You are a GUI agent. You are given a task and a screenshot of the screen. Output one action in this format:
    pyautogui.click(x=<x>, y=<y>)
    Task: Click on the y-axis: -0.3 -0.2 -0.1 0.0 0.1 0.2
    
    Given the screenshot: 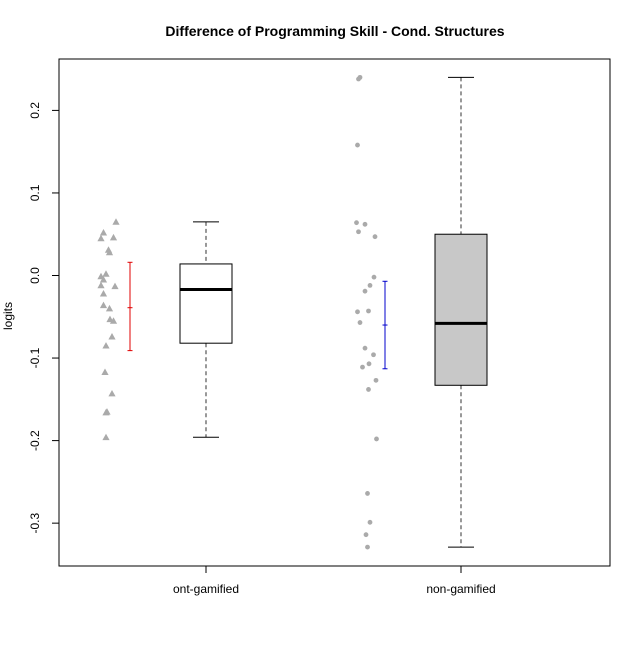 What is the action you would take?
    pyautogui.click(x=44, y=317)
    